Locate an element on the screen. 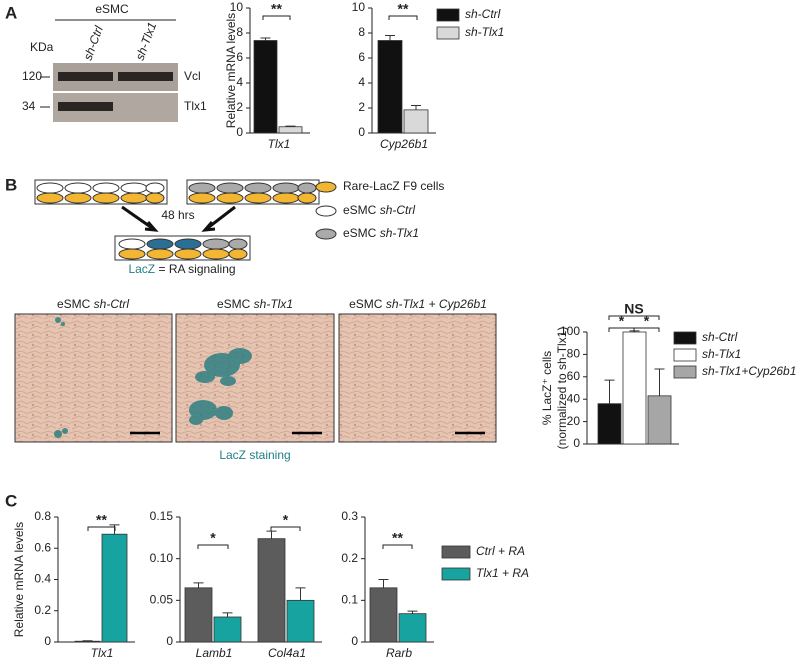 The image size is (797, 661). y-tick-label: 0.6 is located at coordinates (42, 547).